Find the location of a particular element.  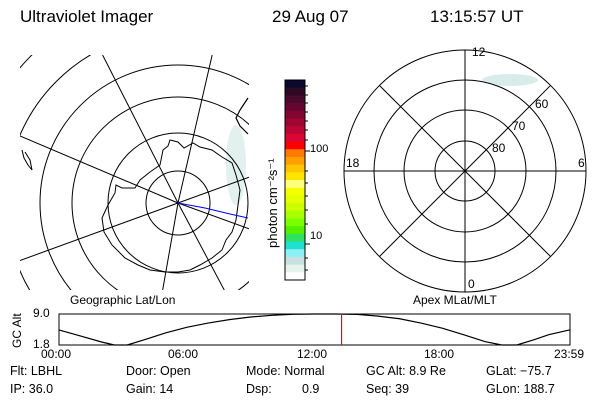

altitude-axis-label: GC Alt is located at coordinates (17, 330).